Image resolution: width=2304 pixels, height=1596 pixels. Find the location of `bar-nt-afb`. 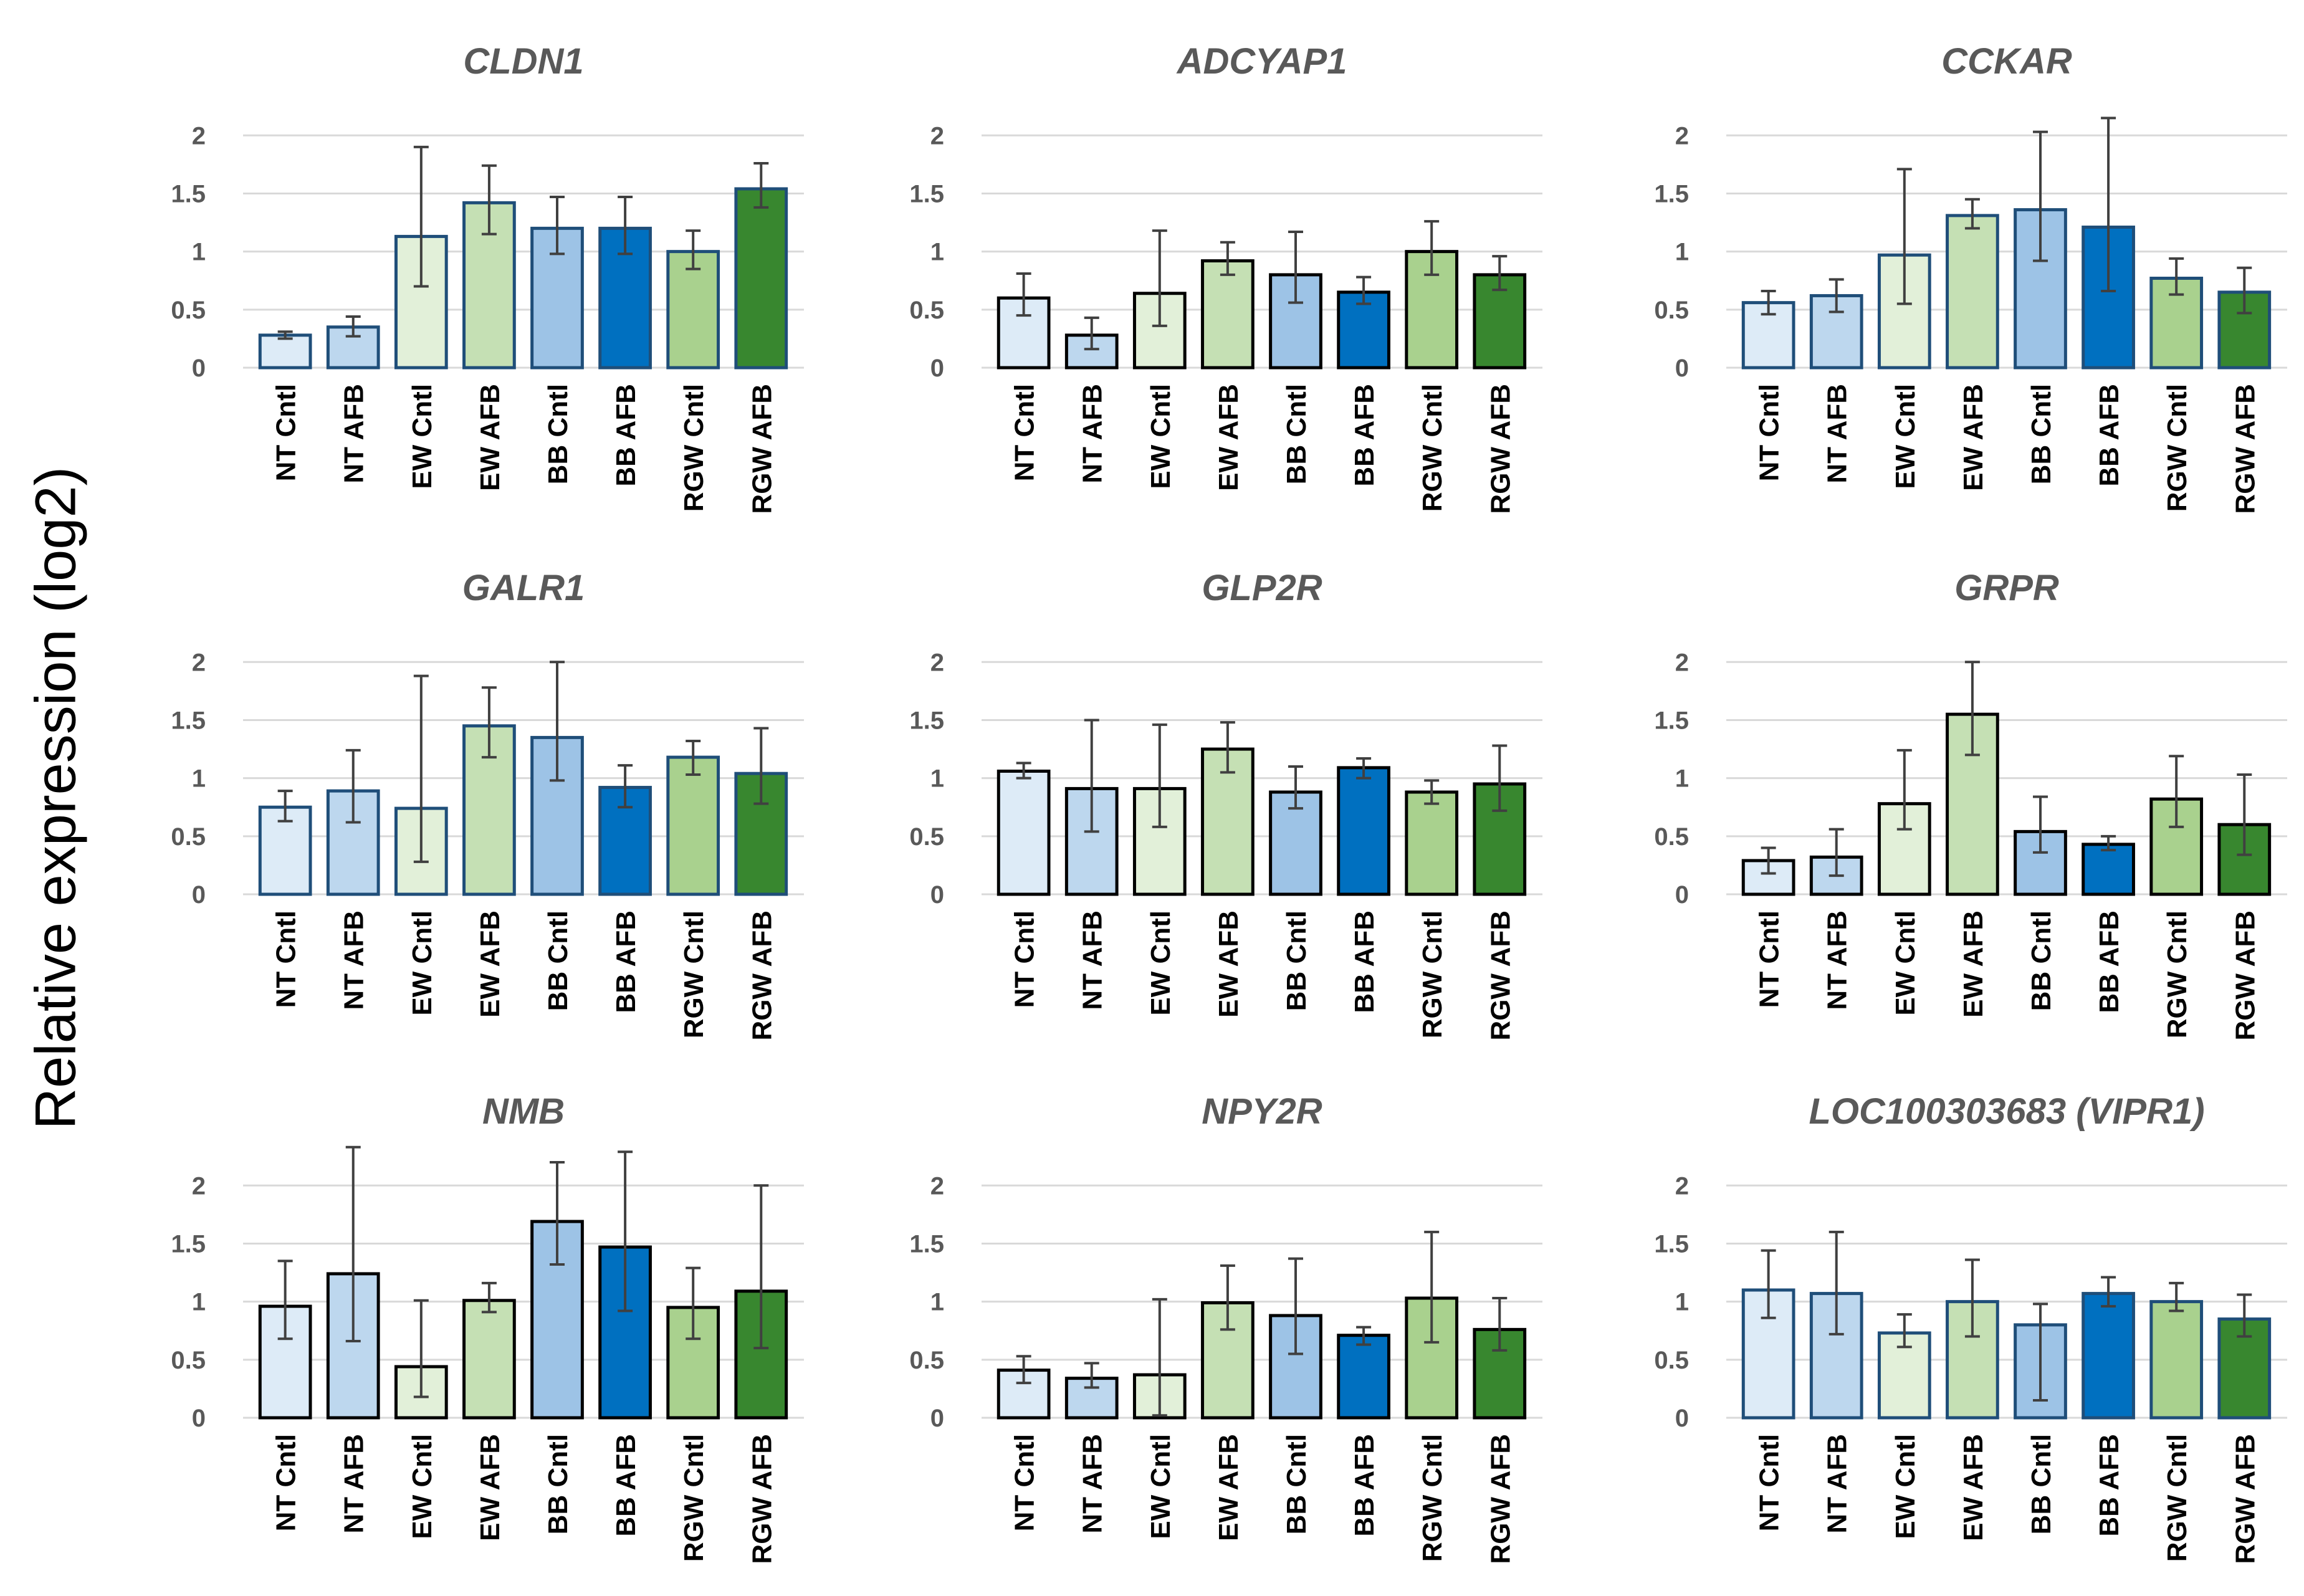

bar-nt-afb is located at coordinates (353, 1346).